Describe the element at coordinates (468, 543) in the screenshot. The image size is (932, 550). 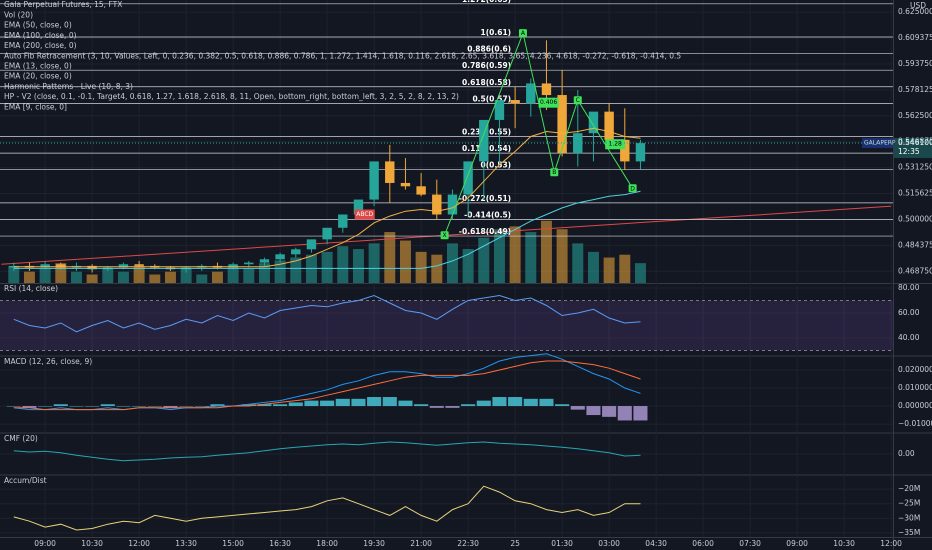
I see `x-tick-label: 22:30` at that location.